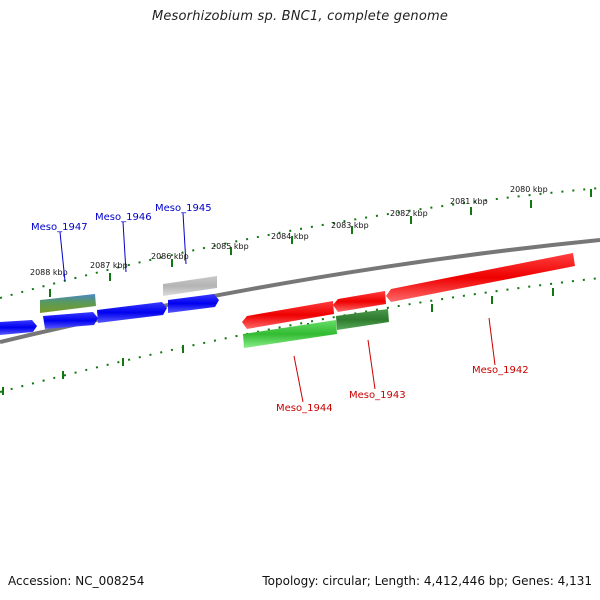  Describe the element at coordinates (500, 370) in the screenshot. I see `gene-label-meso-1942: Meso_1942` at that location.